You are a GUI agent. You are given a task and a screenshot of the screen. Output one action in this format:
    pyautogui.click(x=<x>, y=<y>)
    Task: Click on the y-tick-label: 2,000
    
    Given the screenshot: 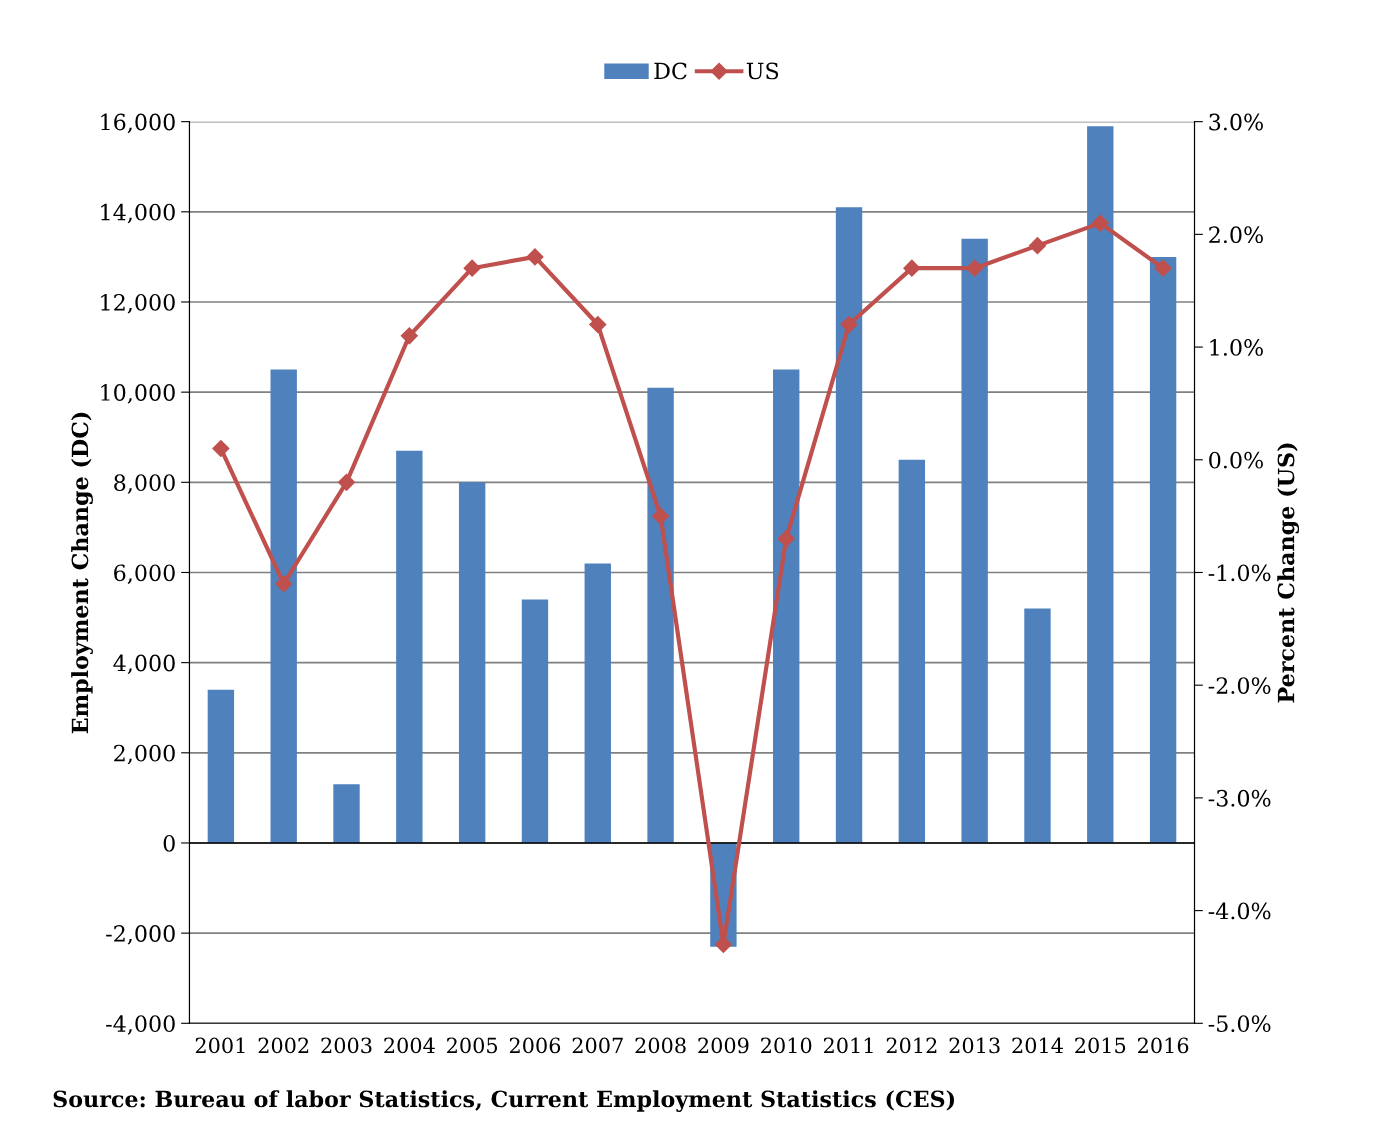 What is the action you would take?
    pyautogui.click(x=144, y=754)
    